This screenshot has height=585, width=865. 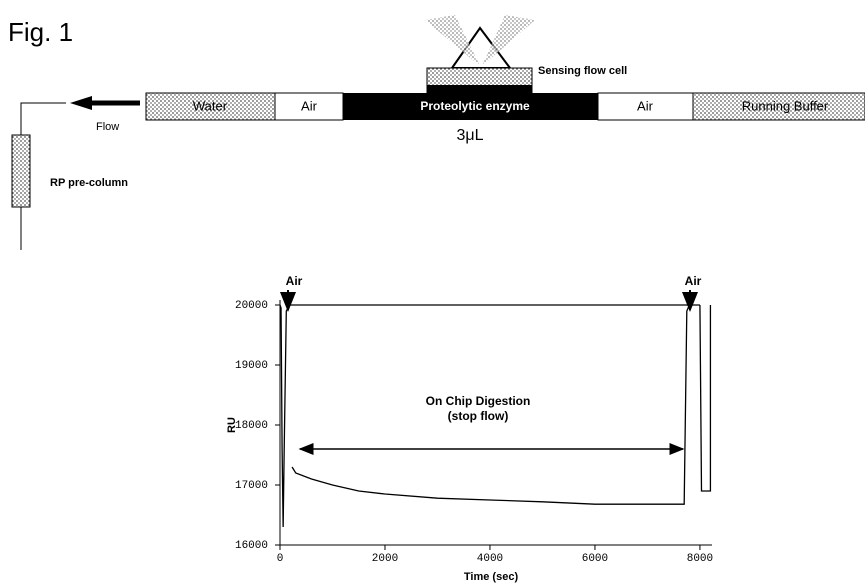 I want to click on x-tick-label: 8000, so click(x=700, y=559).